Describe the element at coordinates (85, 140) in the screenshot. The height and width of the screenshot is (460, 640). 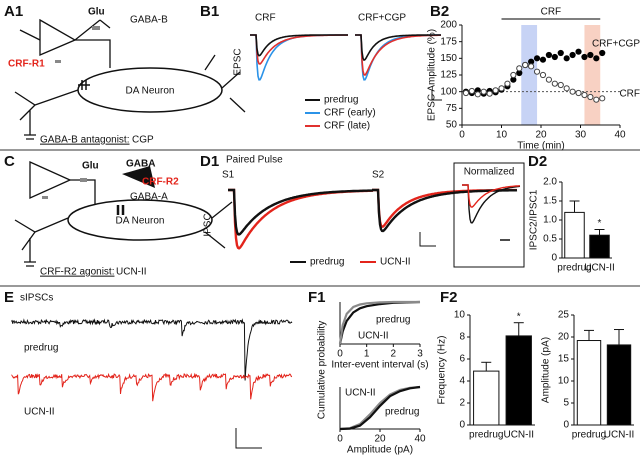
I see `caption: GABA-B antagonist:` at that location.